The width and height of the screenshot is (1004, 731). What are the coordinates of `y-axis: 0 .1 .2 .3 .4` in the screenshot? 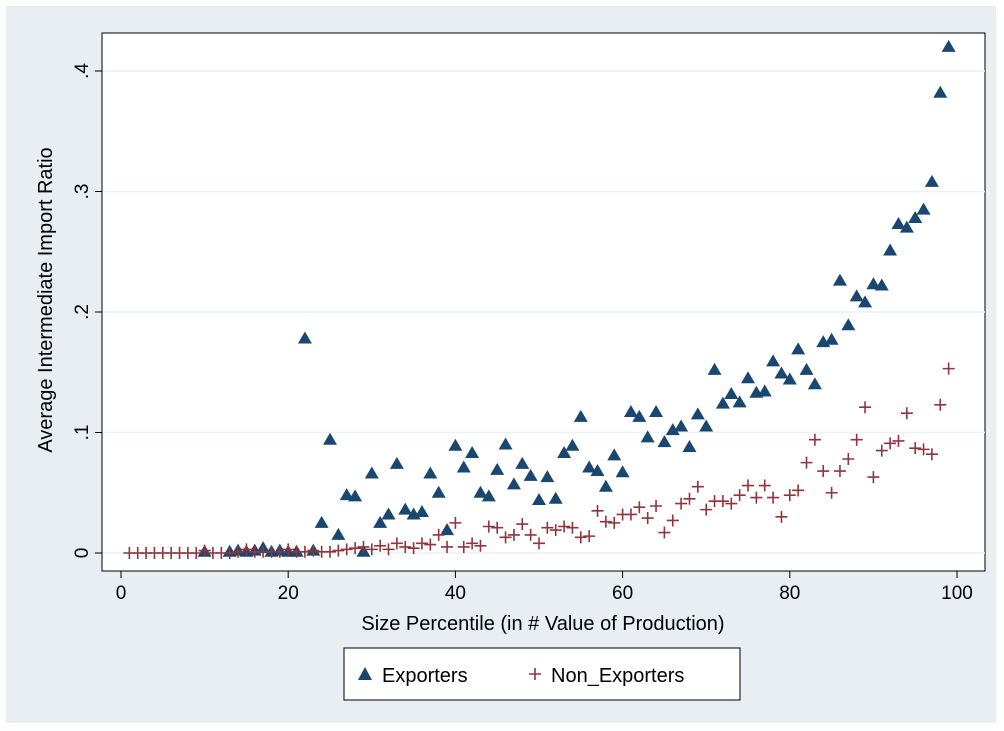 It's located at (87, 302).